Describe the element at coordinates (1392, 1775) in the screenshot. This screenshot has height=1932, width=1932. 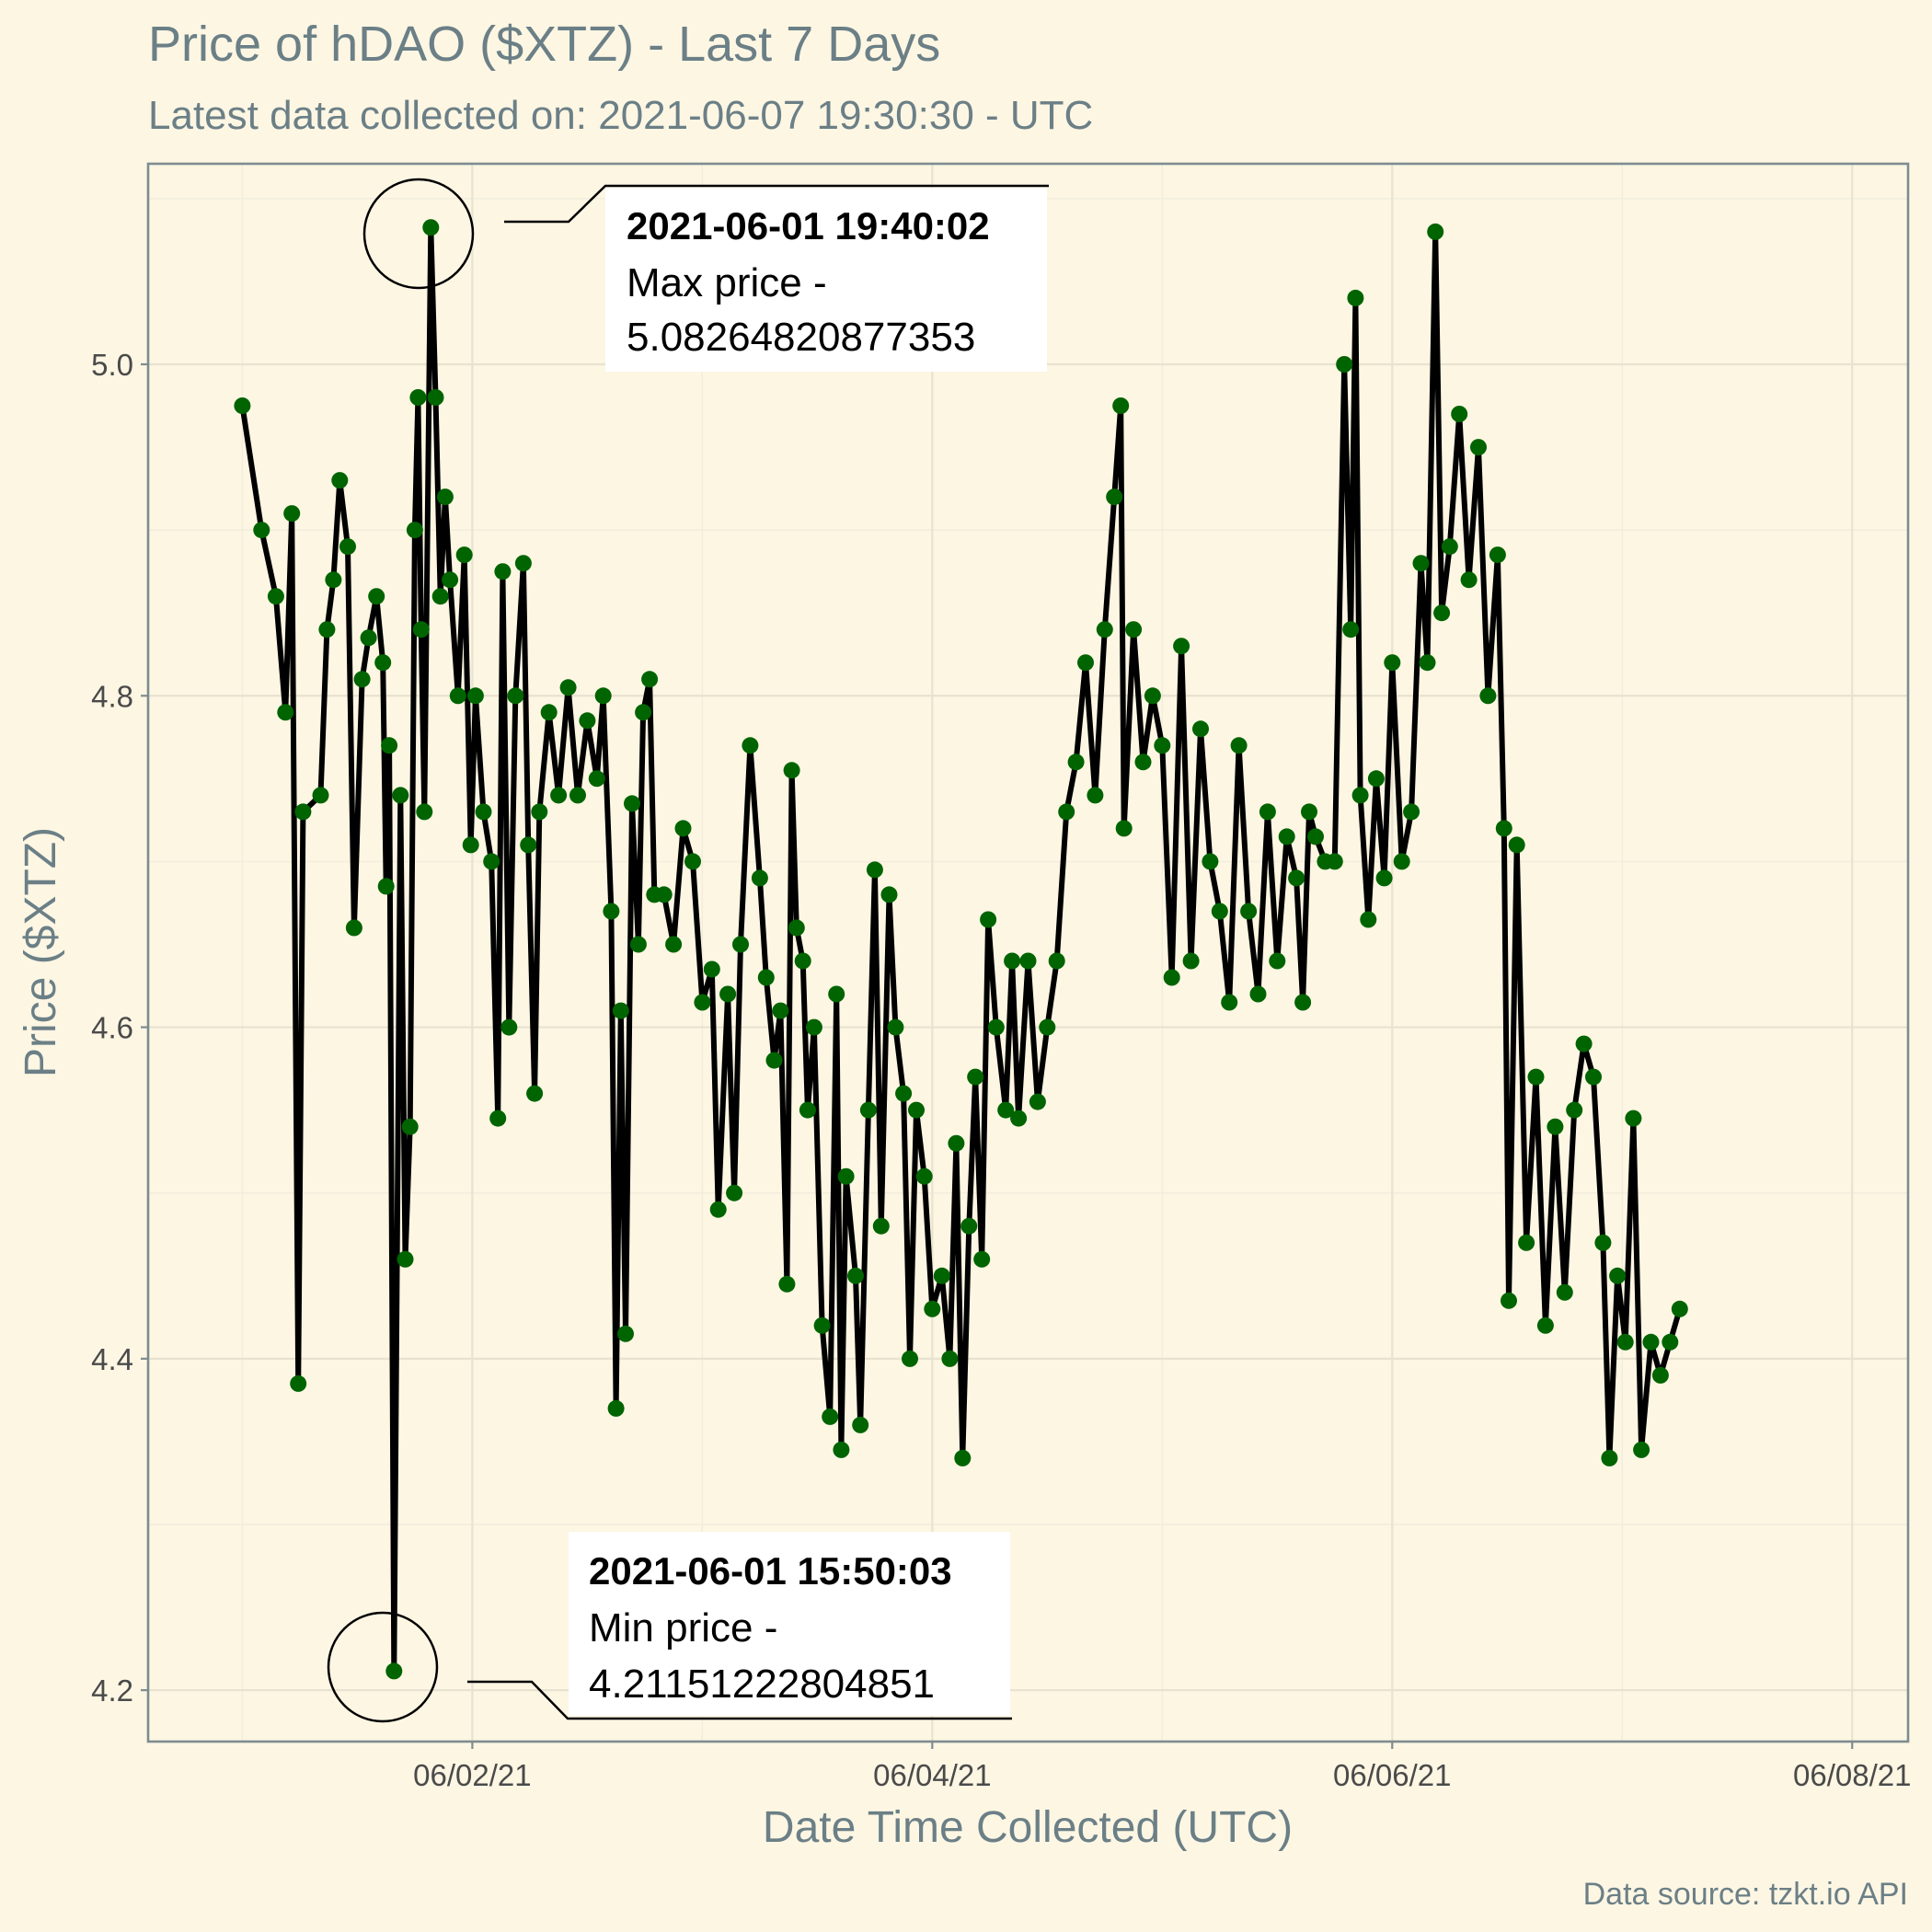
I see `x-tick-label: 06/06/21` at that location.